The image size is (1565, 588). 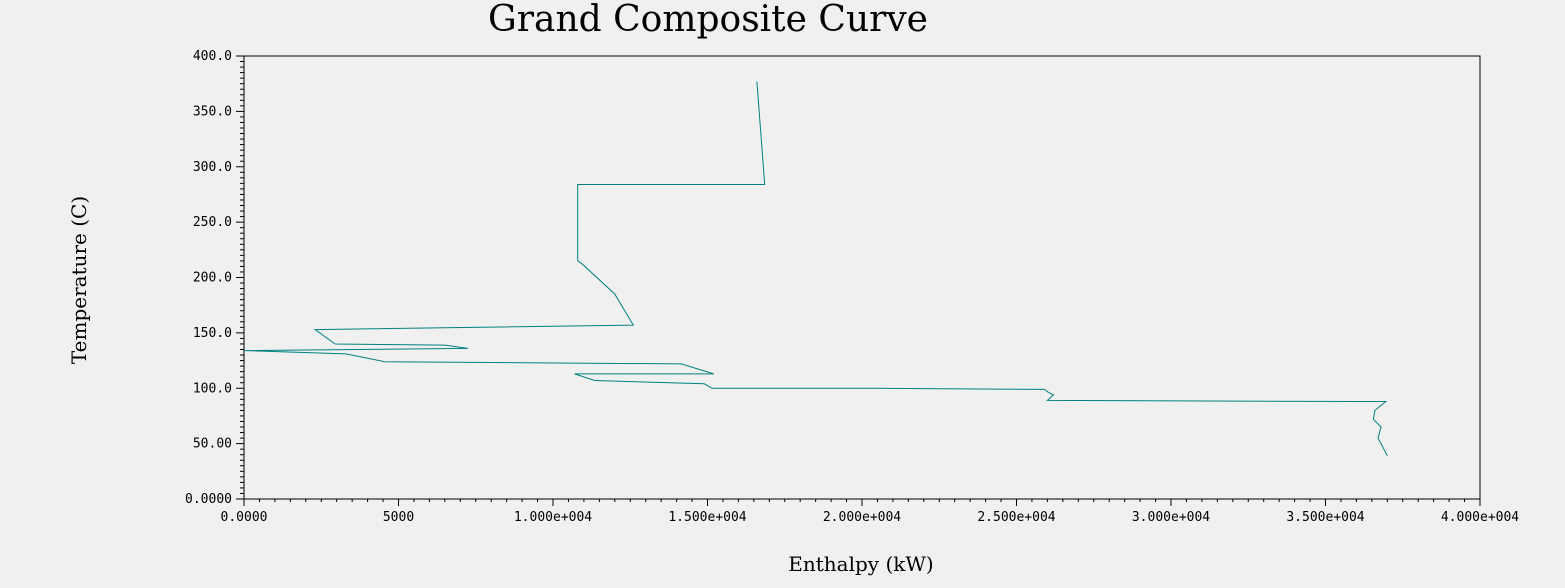 What do you see at coordinates (244, 517) in the screenshot?
I see `x-tick-label: 0.0000` at bounding box center [244, 517].